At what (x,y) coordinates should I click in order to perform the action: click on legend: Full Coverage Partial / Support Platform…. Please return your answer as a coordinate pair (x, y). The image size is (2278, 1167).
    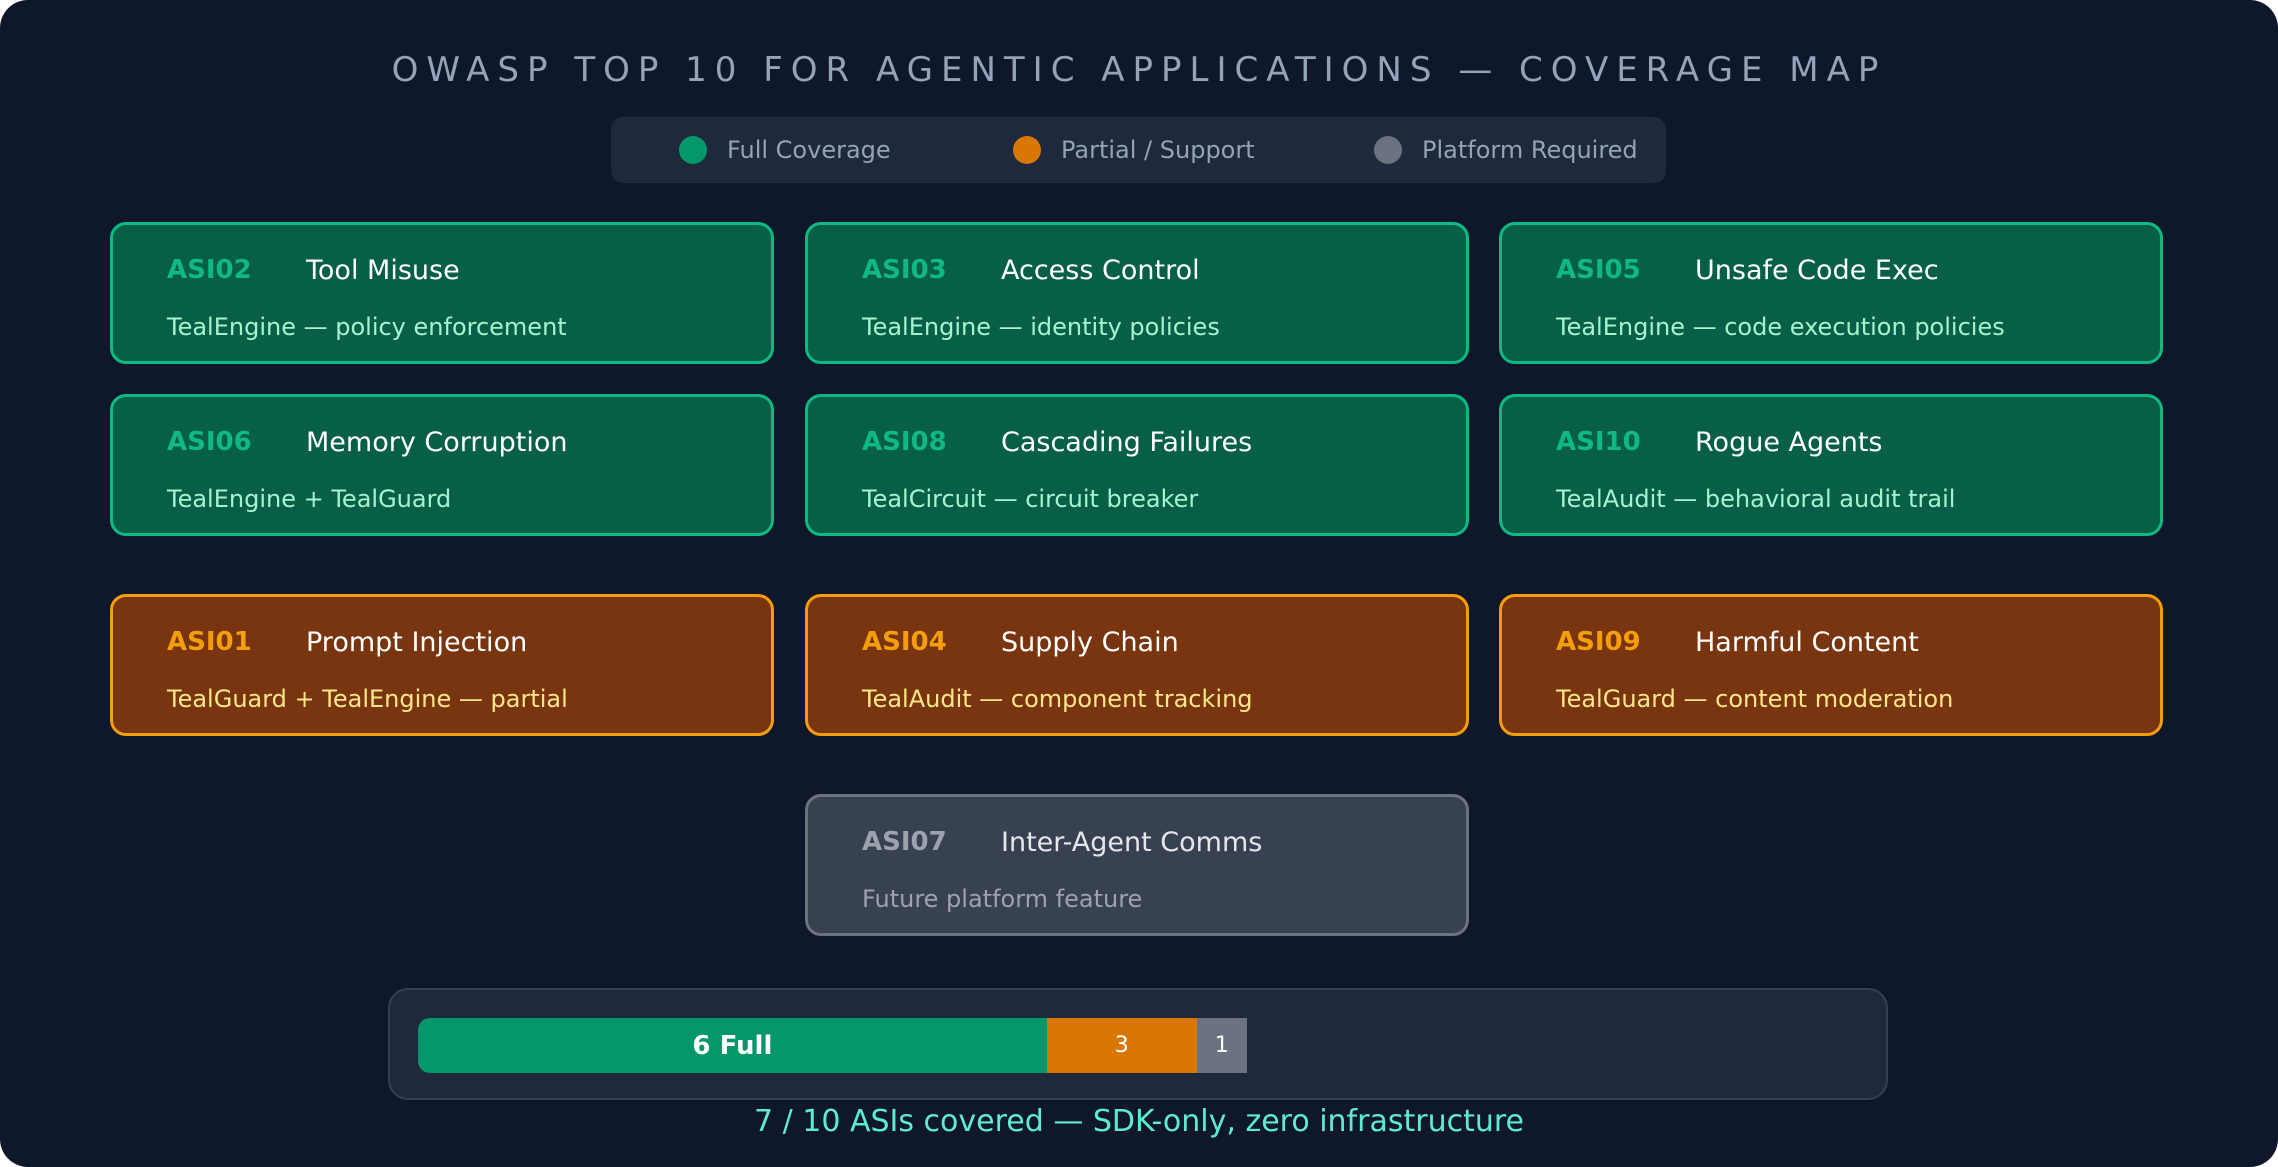
    Looking at the image, I should click on (1138, 150).